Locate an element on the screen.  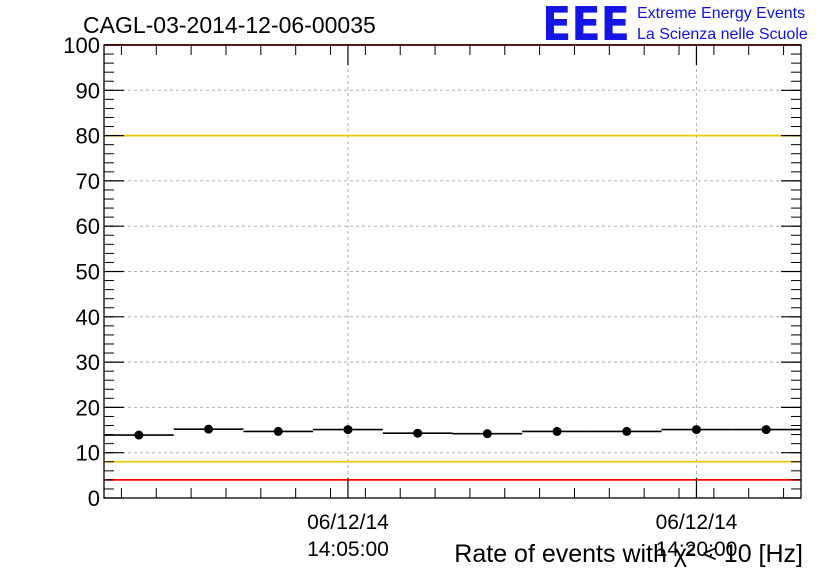
y-tick-label: 20 is located at coordinates (88, 407).